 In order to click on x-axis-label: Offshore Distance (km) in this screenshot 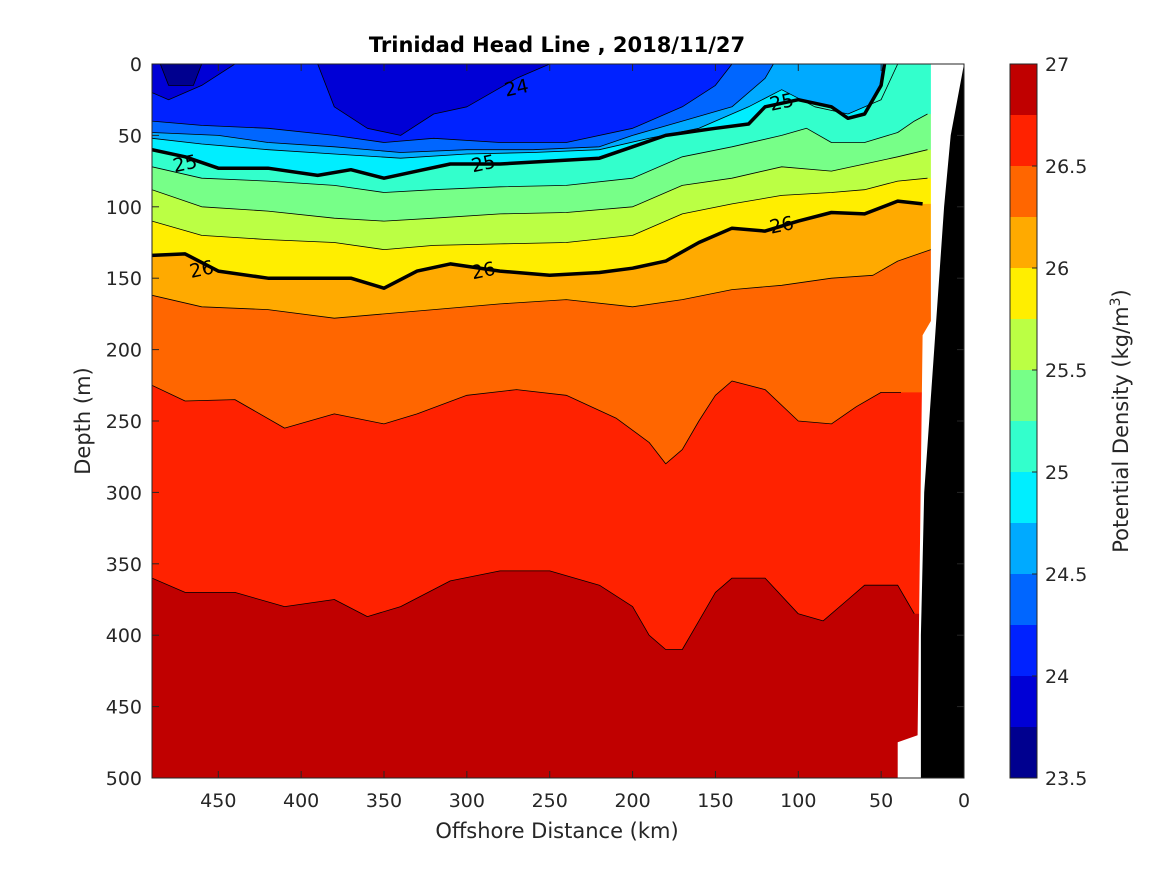, I will do `click(556, 831)`.